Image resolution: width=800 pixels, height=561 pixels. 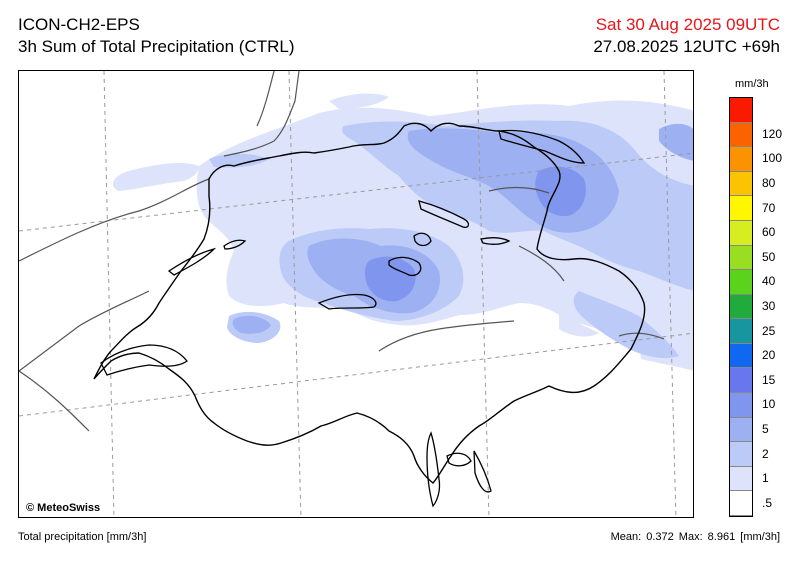 What do you see at coordinates (769, 183) in the screenshot?
I see `legend-label: 80` at bounding box center [769, 183].